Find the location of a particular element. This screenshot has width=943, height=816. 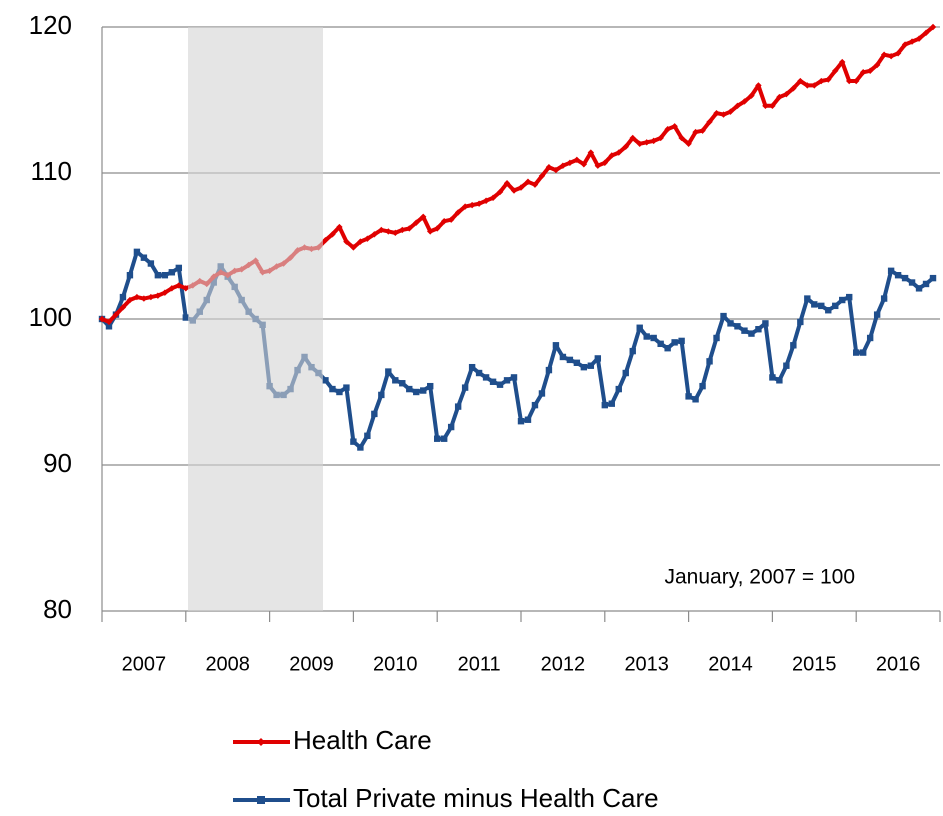

x-tick-label: 2016 is located at coordinates (898, 664).